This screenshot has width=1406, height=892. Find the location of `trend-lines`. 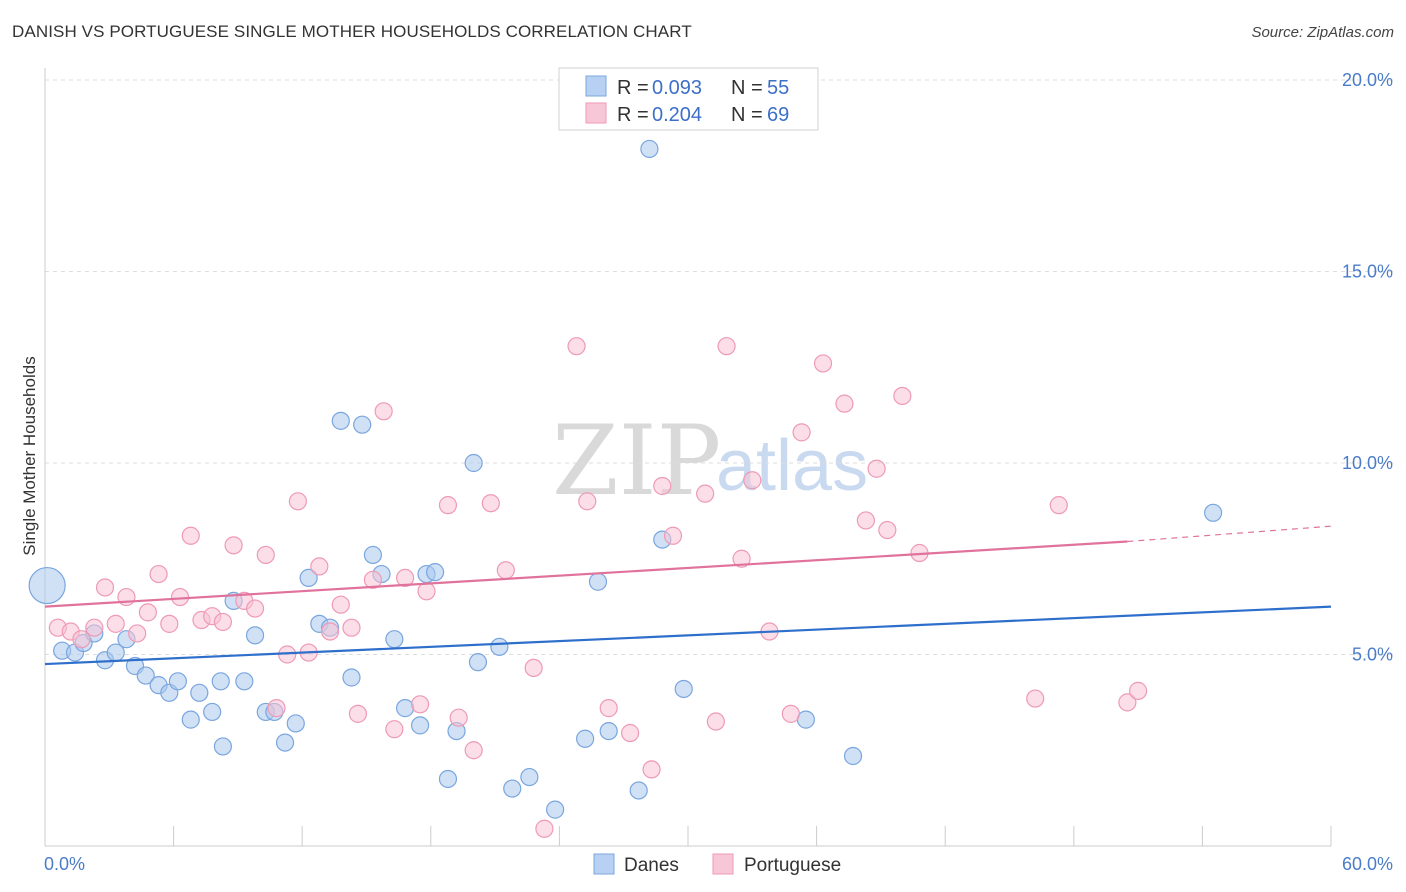

trend-lines is located at coordinates (688, 595).